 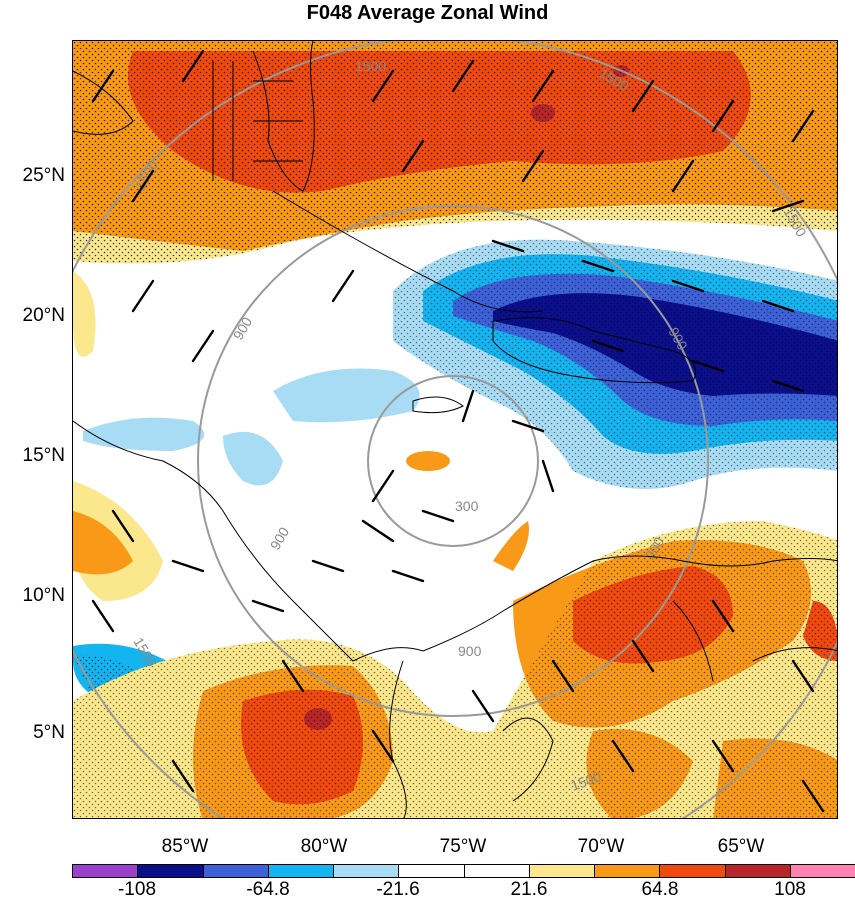 What do you see at coordinates (137, 889) in the screenshot?
I see `colorbar-label: -108` at bounding box center [137, 889].